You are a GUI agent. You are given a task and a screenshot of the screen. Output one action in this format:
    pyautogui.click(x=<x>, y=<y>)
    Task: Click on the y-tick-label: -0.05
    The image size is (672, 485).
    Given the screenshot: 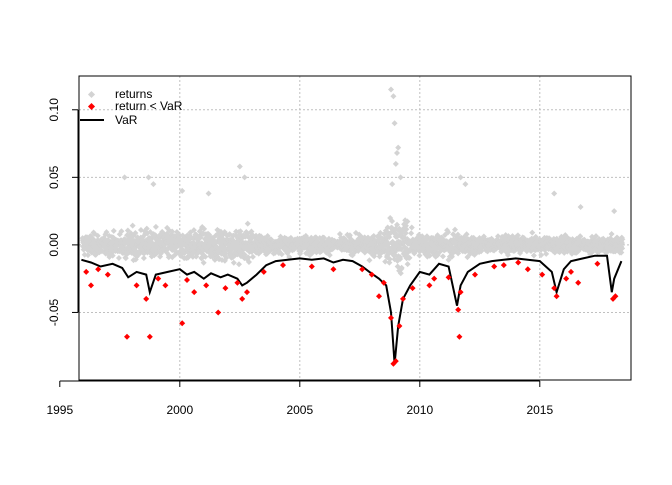 What is the action you would take?
    pyautogui.click(x=54, y=312)
    